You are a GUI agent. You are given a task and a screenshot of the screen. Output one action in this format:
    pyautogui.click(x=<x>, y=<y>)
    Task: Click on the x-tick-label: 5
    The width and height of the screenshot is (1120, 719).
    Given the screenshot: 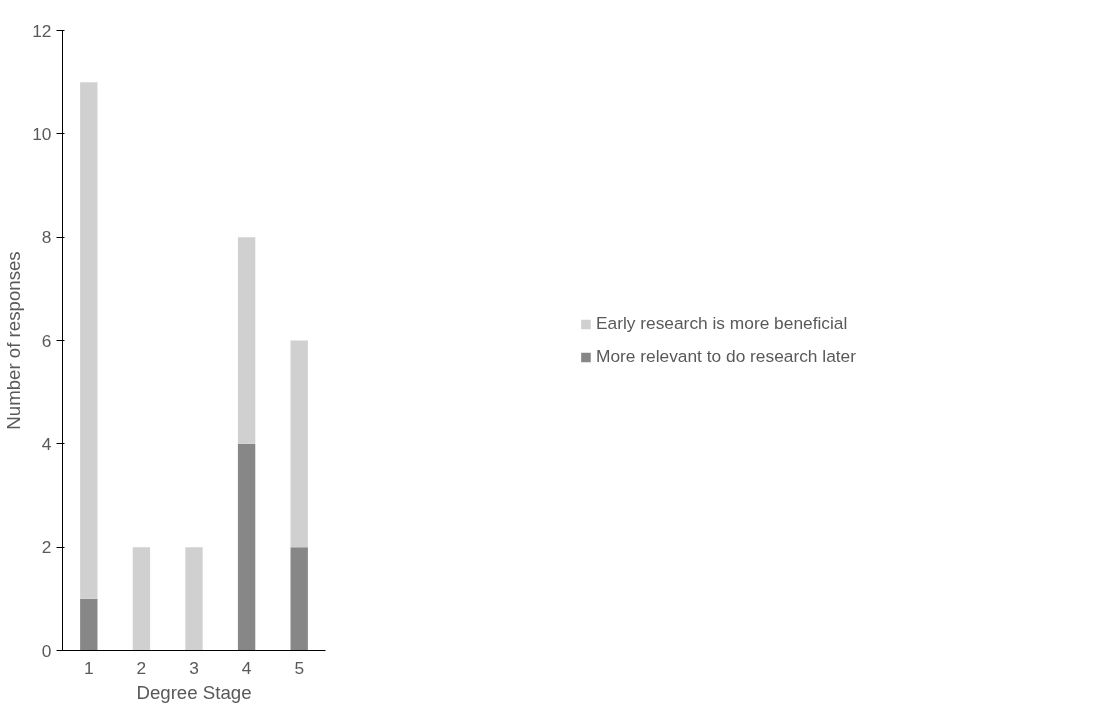 What is the action you would take?
    pyautogui.click(x=299, y=667)
    